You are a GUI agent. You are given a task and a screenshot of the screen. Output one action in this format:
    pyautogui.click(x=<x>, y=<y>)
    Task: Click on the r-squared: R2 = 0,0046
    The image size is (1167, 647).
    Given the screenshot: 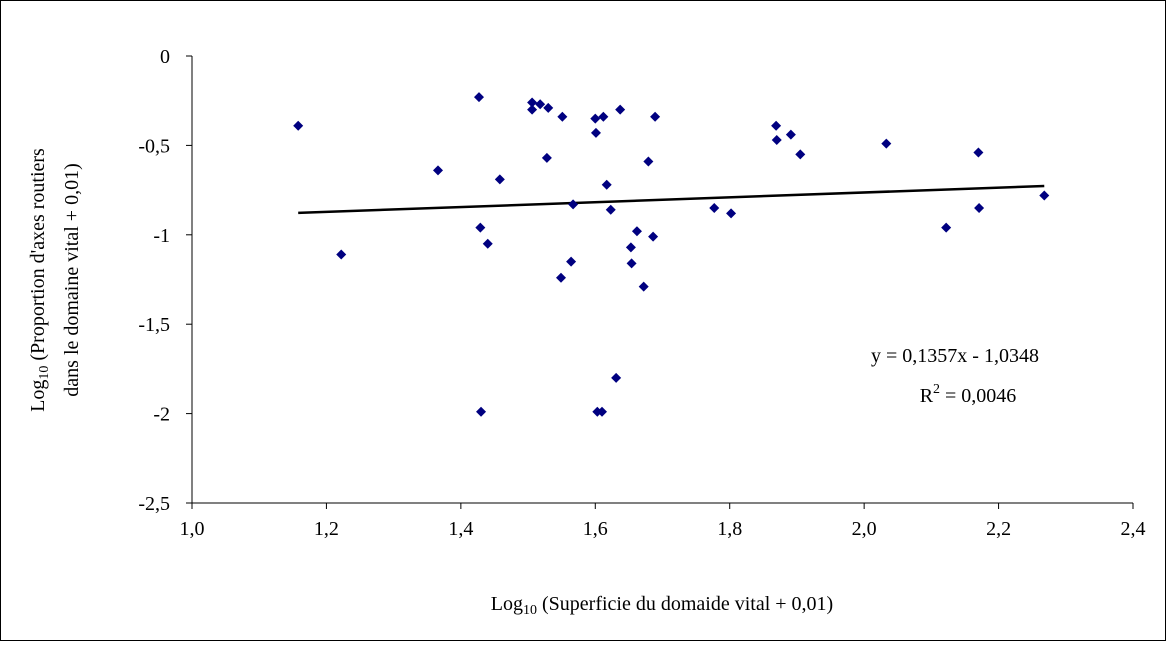 What is the action you would take?
    pyautogui.click(x=968, y=394)
    